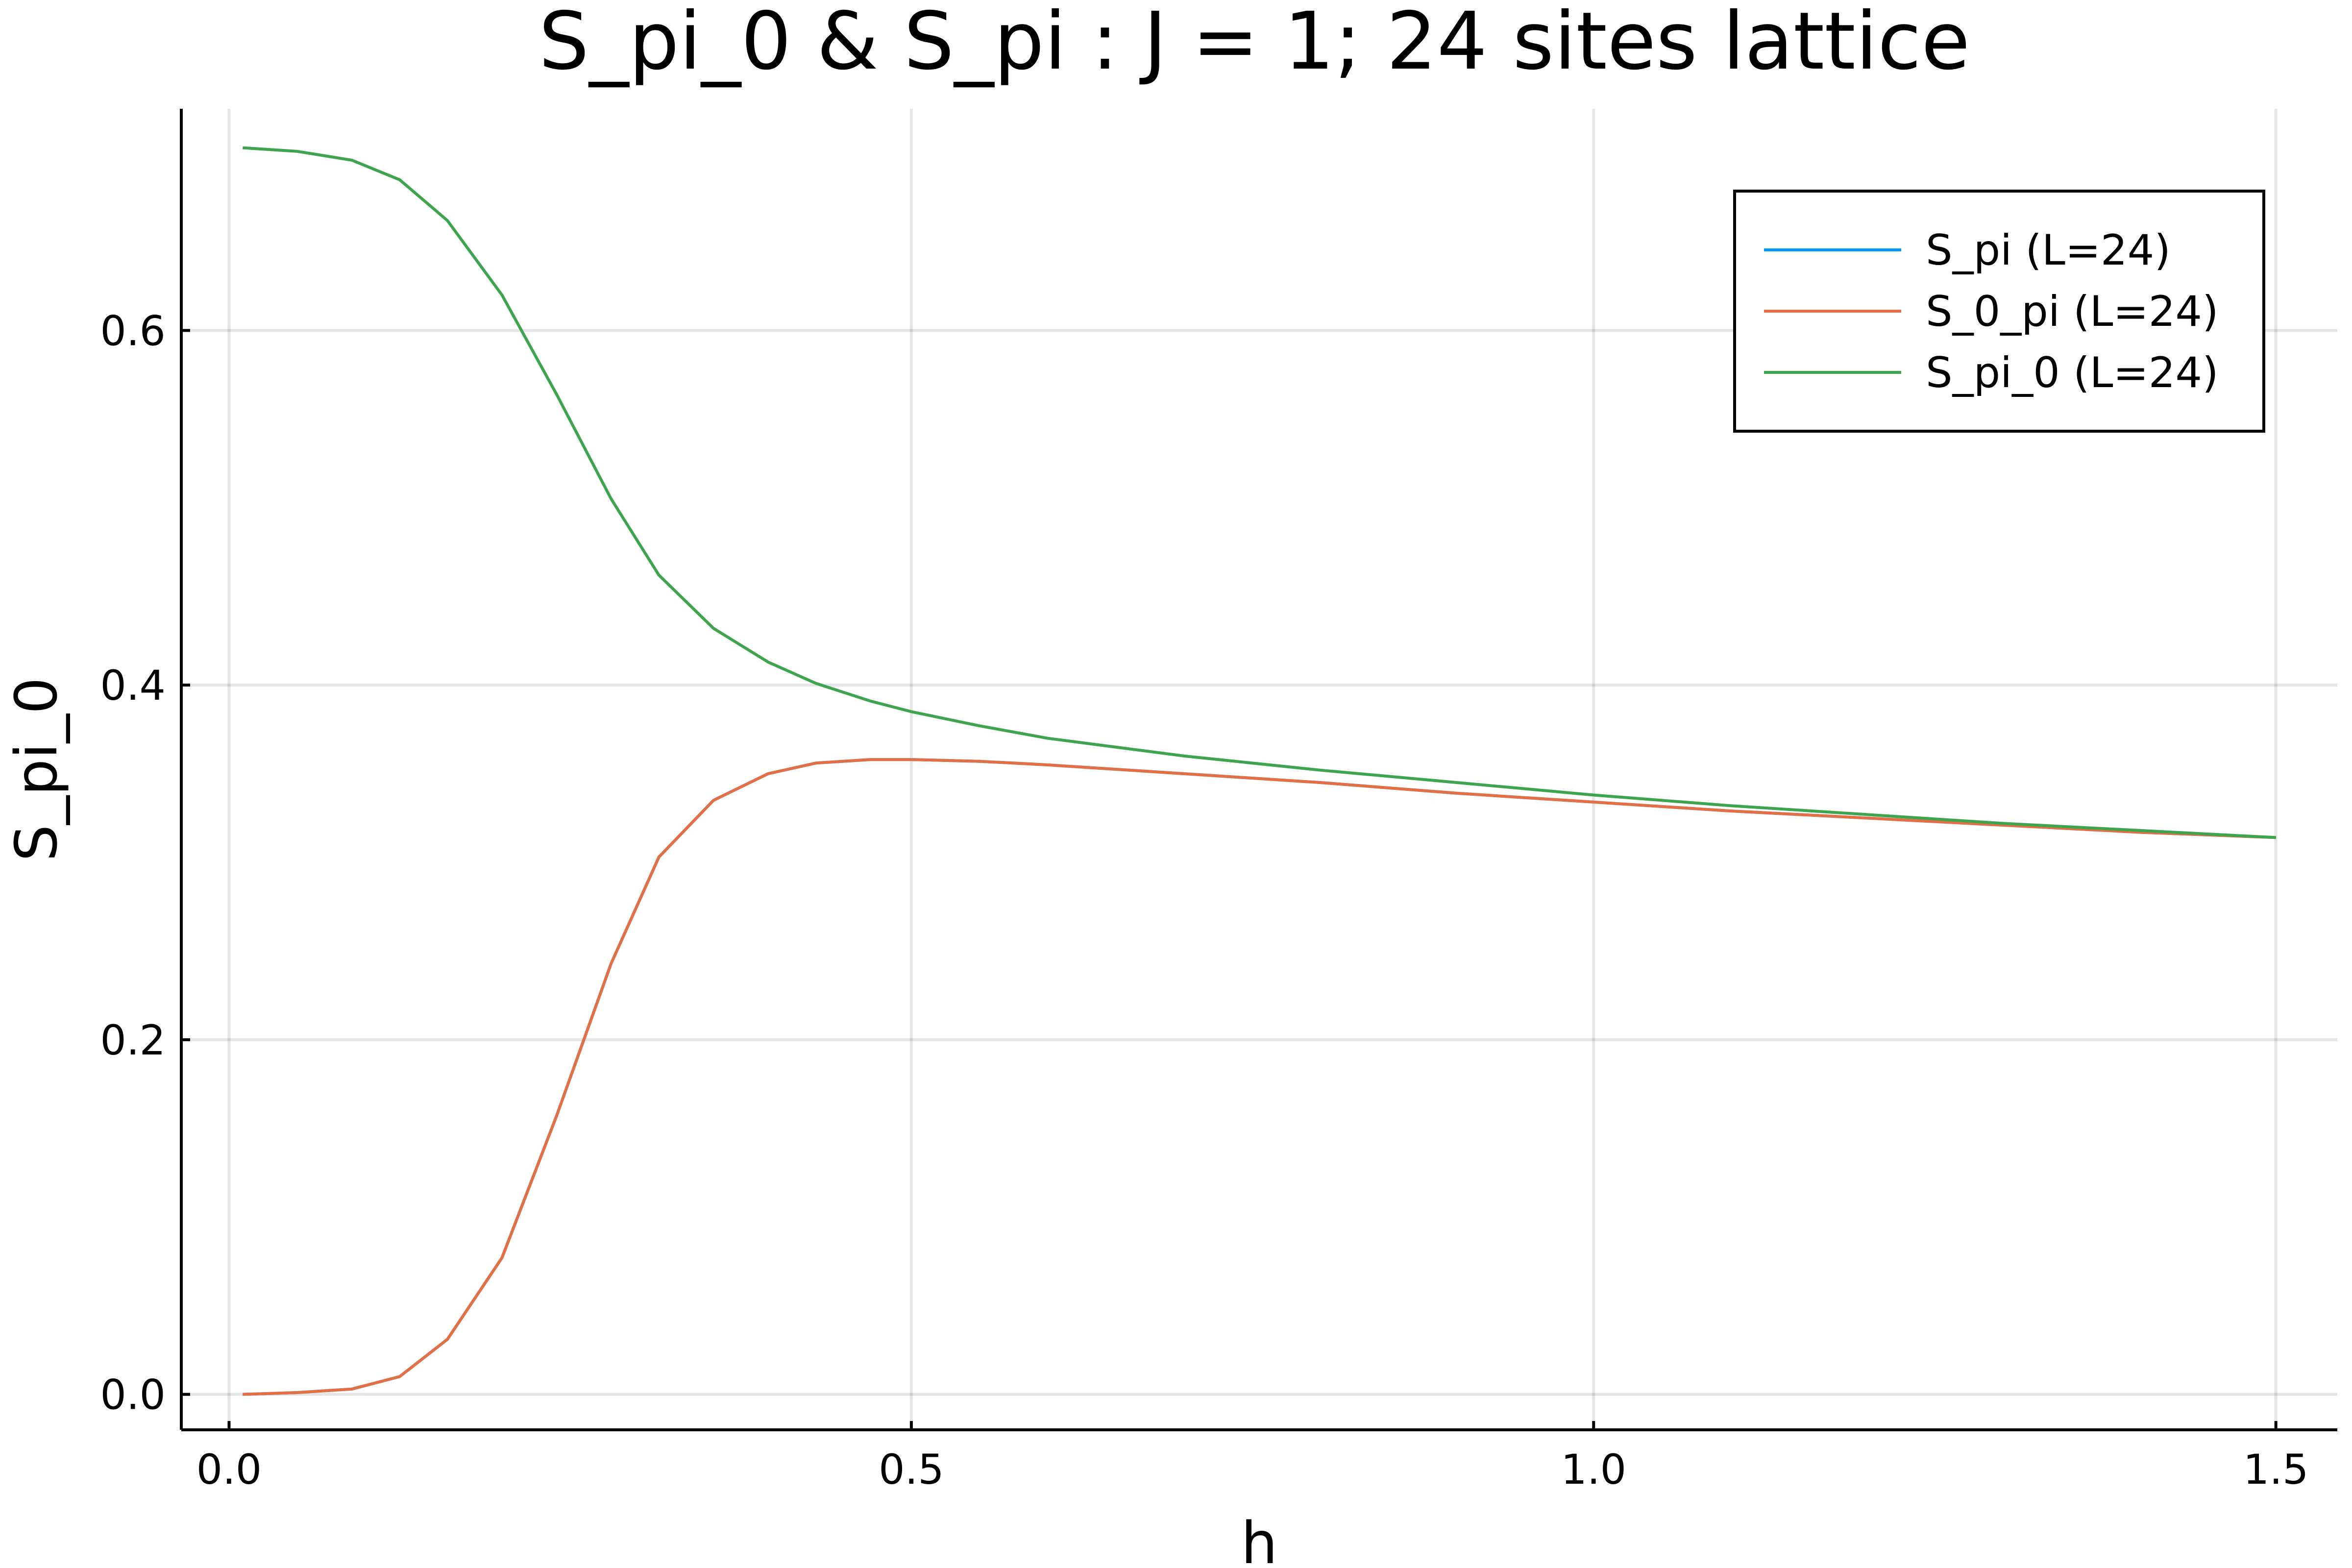  What do you see at coordinates (133, 686) in the screenshot?
I see `y-tick-label: 0.4` at bounding box center [133, 686].